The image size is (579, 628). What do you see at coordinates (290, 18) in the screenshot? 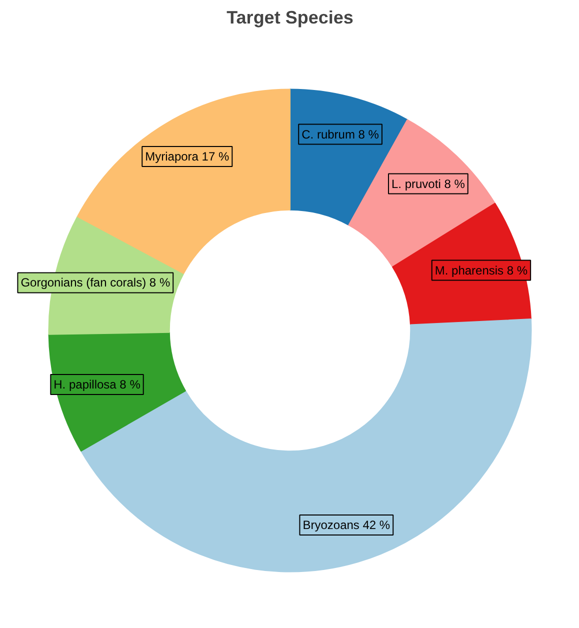
I see `chart-title: Target Species` at bounding box center [290, 18].